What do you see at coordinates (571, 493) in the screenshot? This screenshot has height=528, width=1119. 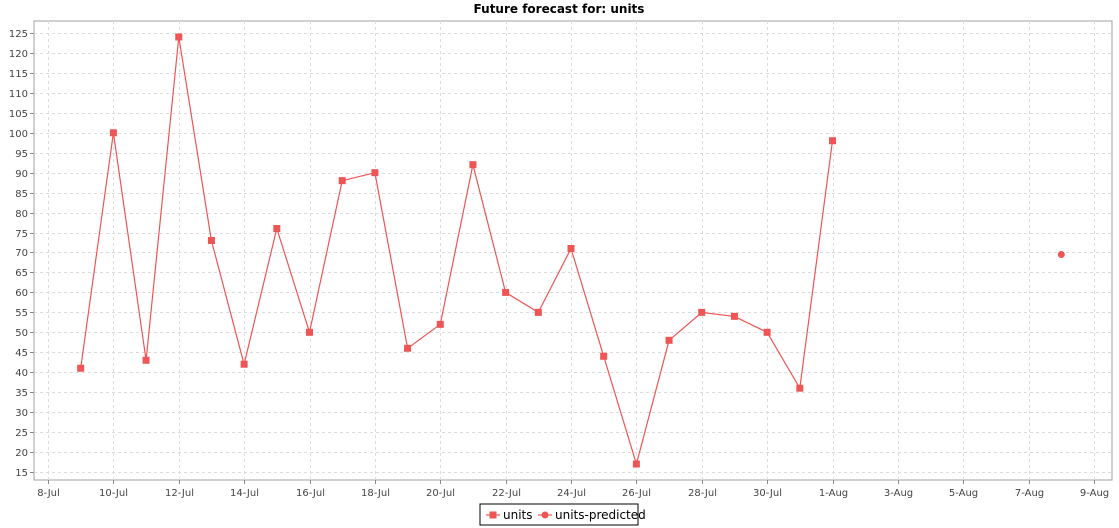 I see `x-tick-label: 24-Jul` at bounding box center [571, 493].